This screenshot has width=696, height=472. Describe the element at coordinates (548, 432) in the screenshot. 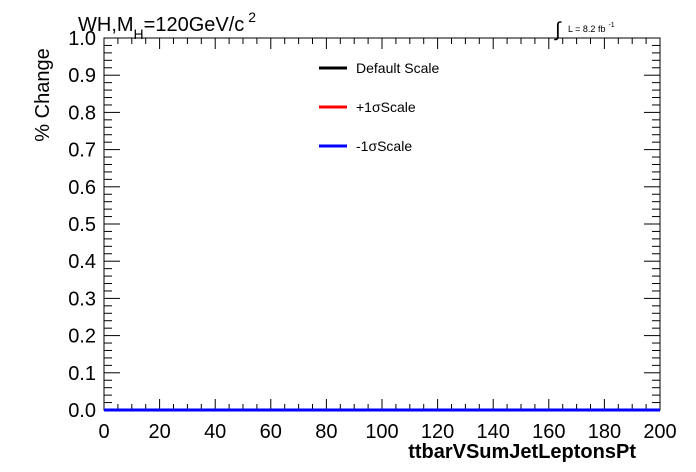

I see `x-tick-label: 160` at that location.